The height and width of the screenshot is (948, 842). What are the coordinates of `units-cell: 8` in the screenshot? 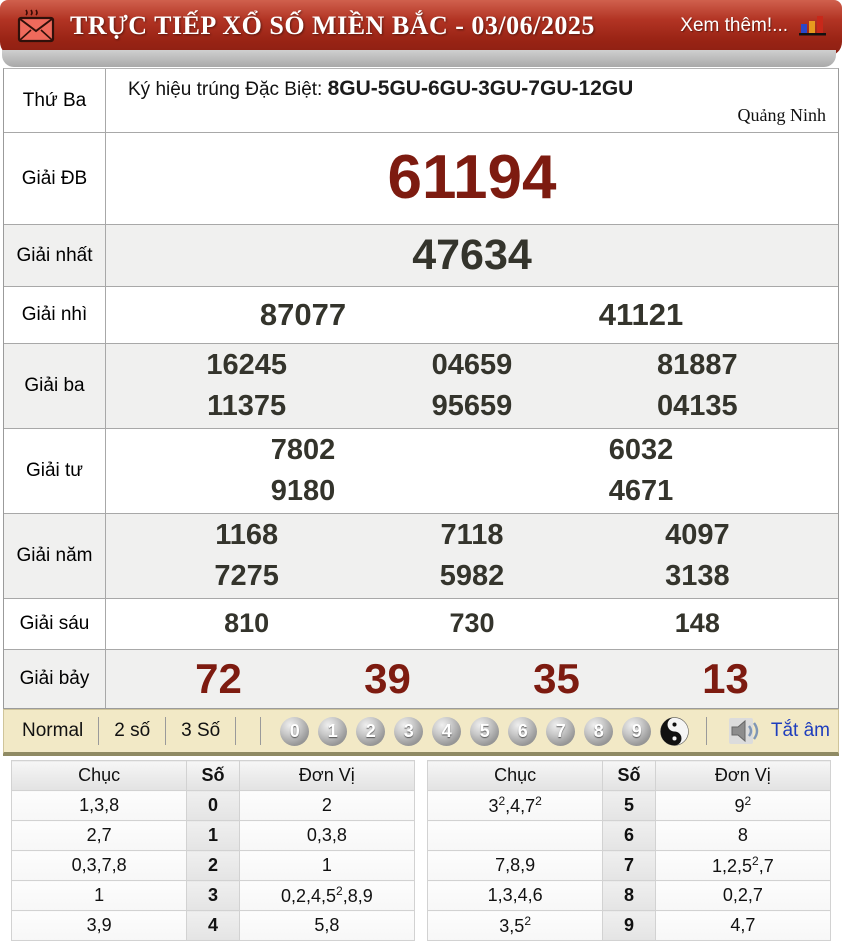 It's located at (743, 835).